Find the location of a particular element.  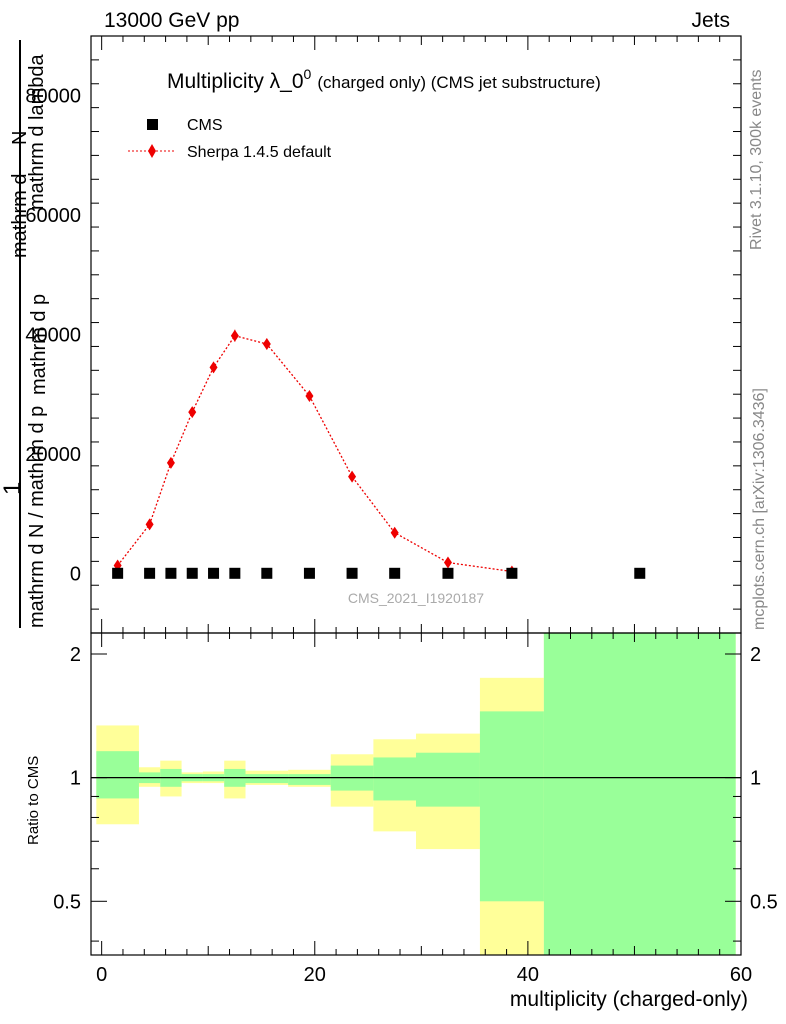

legend-cms-label: CMS is located at coordinates (205, 125).